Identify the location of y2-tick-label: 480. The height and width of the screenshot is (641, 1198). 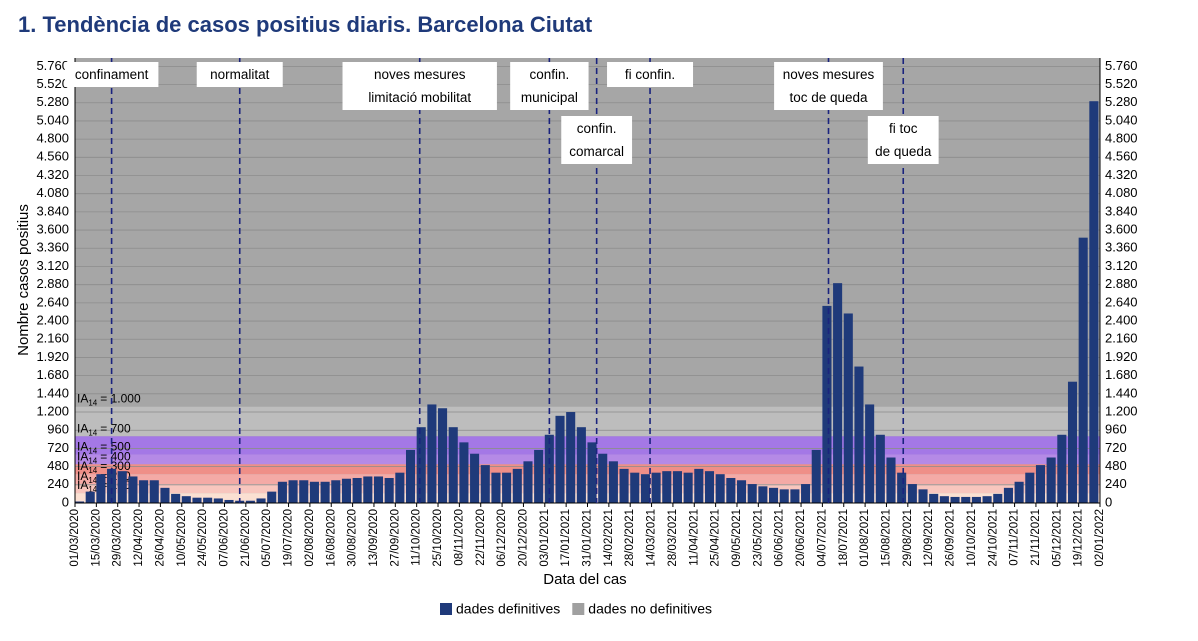
(1116, 465).